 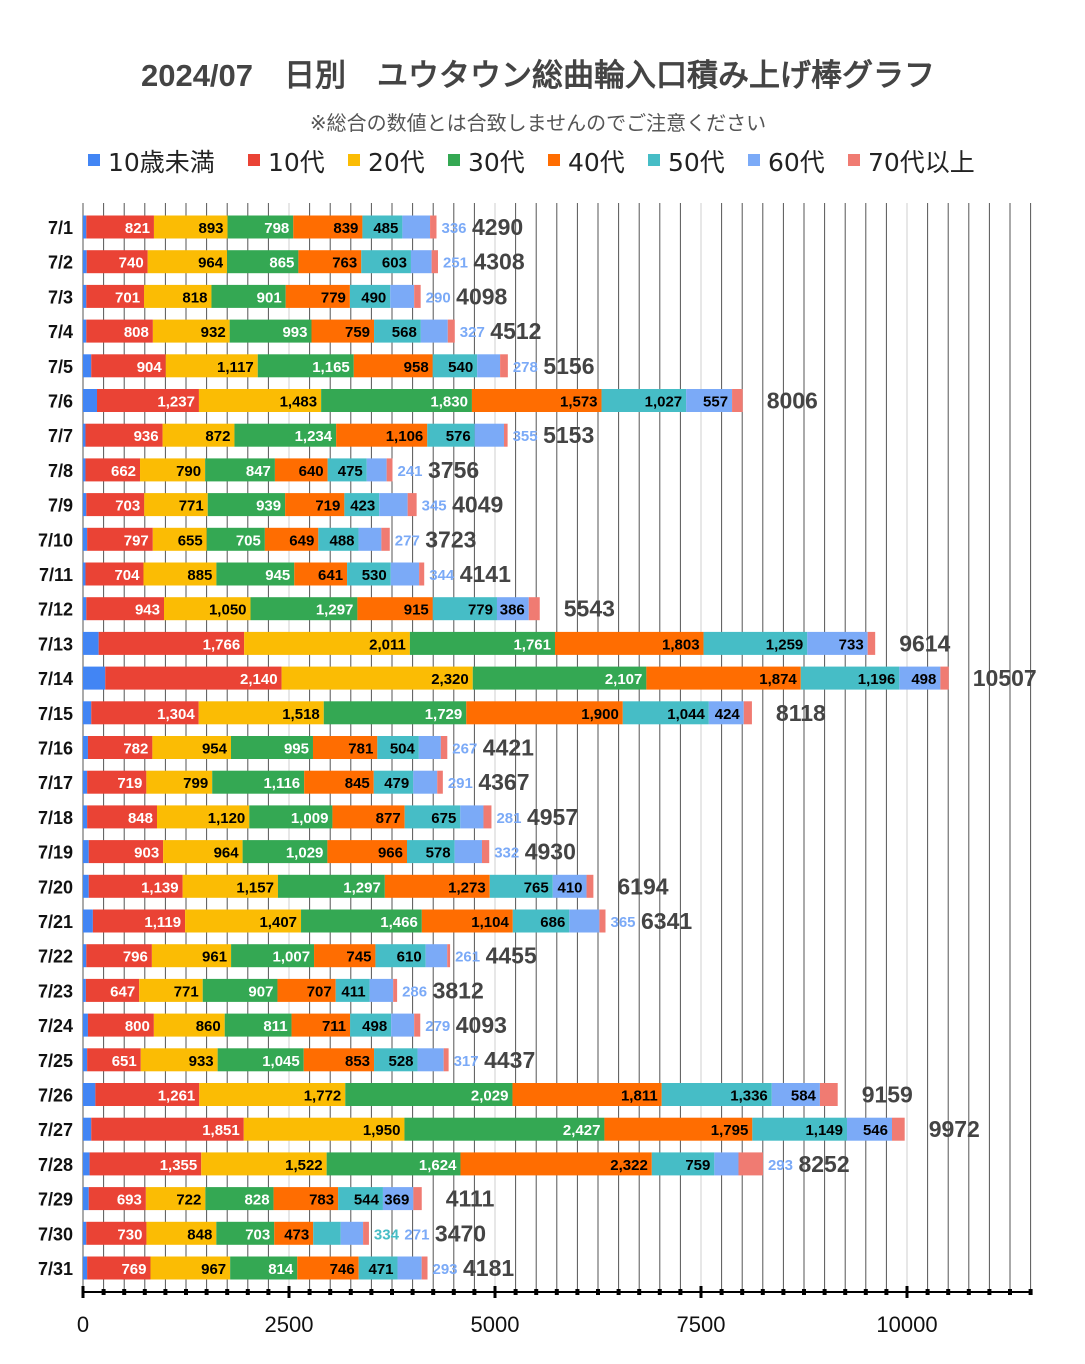 I want to click on total-label: 10507, so click(x=1005, y=678).